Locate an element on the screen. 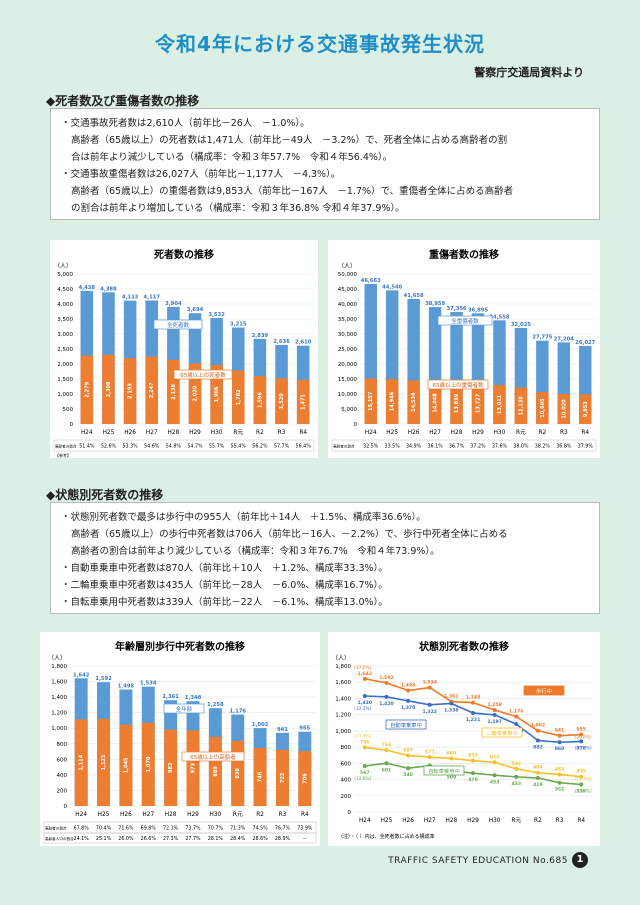 The height and width of the screenshot is (905, 640). data-label-elderly: 889 is located at coordinates (216, 771).